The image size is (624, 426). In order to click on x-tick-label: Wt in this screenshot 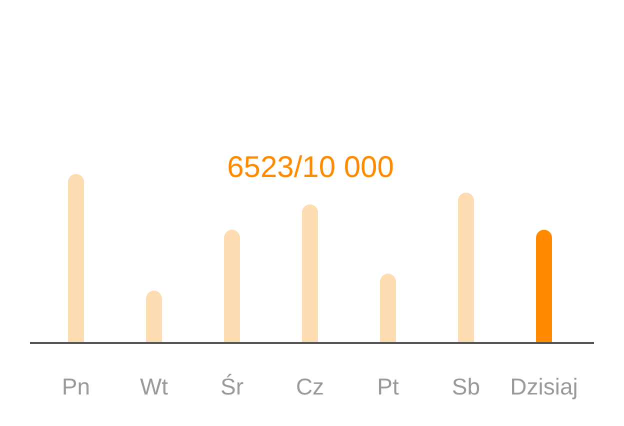, I will do `click(154, 386)`.